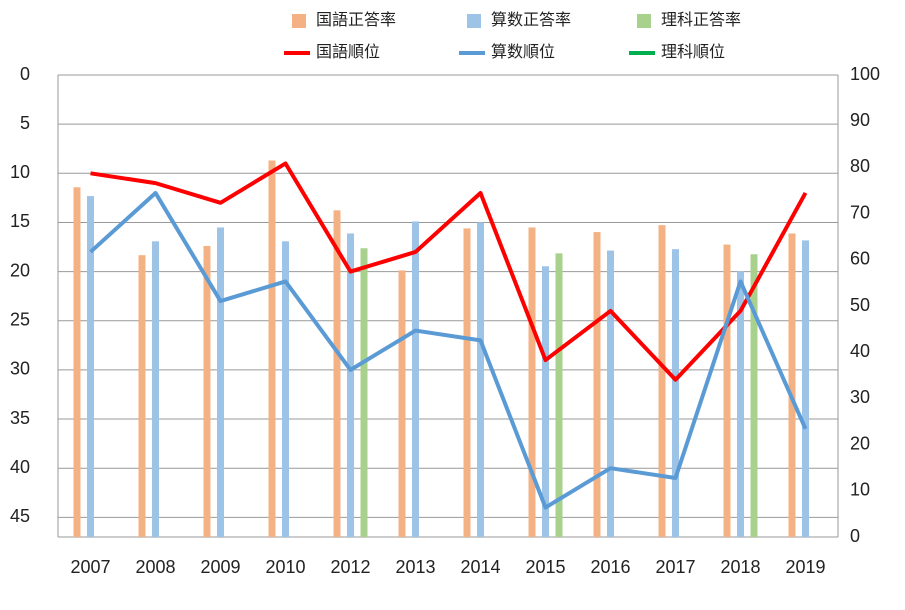 The image size is (905, 610). I want to click on legend-label: 国語正答率, so click(356, 20).